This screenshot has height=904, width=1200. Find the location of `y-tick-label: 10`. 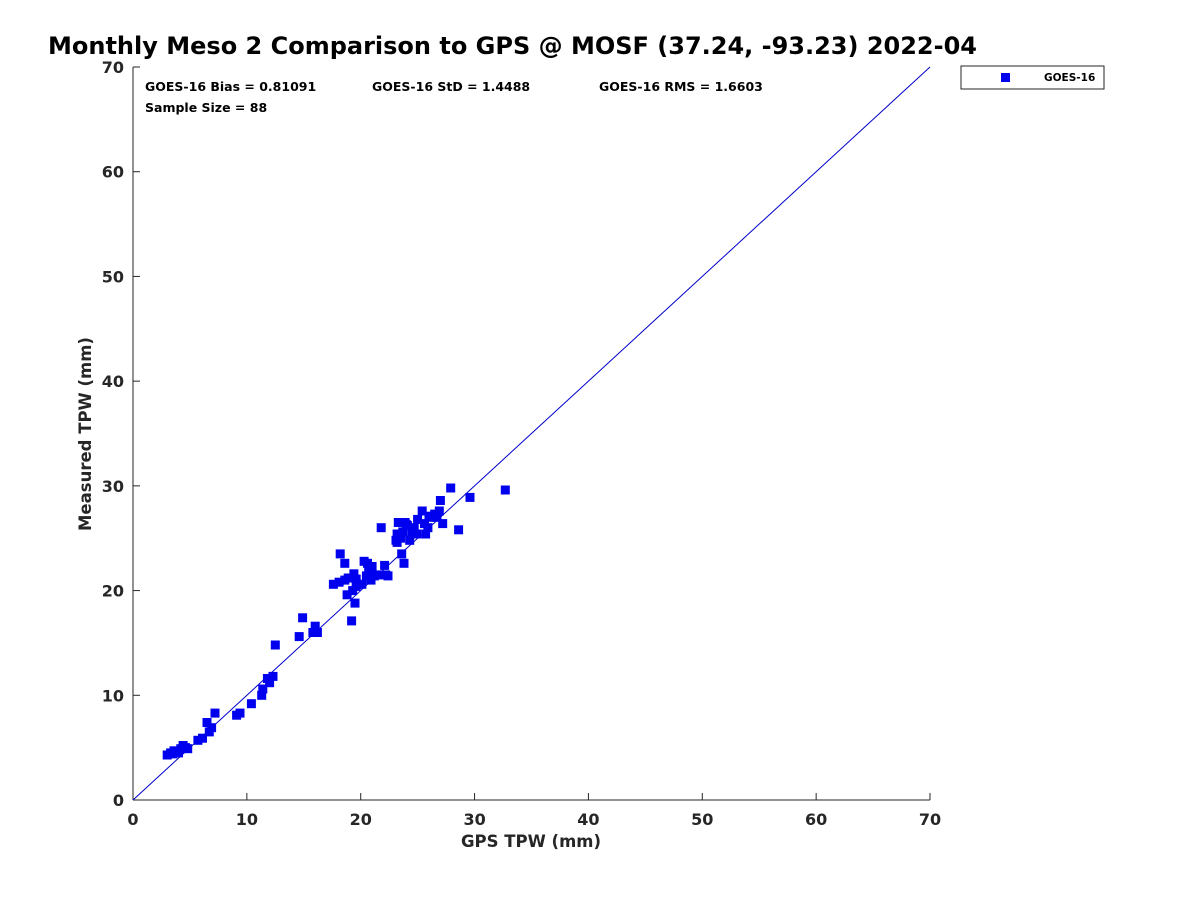

y-tick-label: 10 is located at coordinates (113, 695).